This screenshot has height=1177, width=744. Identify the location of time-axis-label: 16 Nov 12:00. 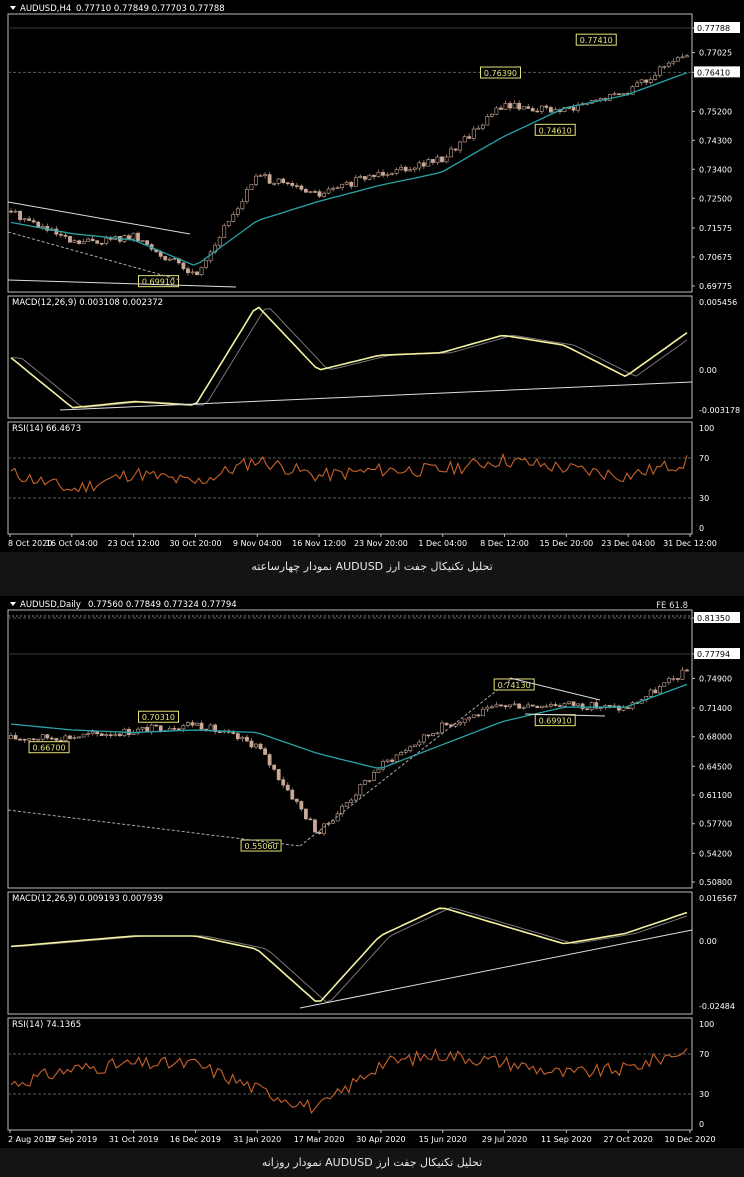
(319, 543).